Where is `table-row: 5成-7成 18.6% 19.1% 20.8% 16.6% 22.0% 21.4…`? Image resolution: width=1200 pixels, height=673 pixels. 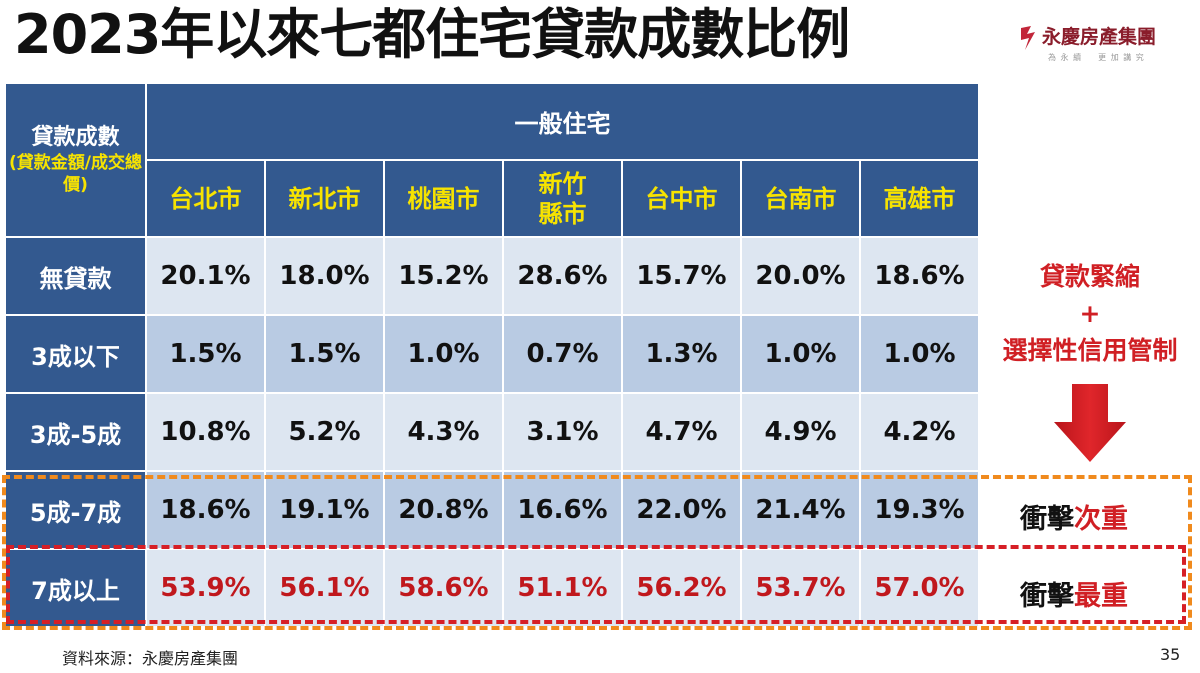 table-row: 5成-7成 18.6% 19.1% 20.8% 16.6% 22.0% 21.4… is located at coordinates (492, 510).